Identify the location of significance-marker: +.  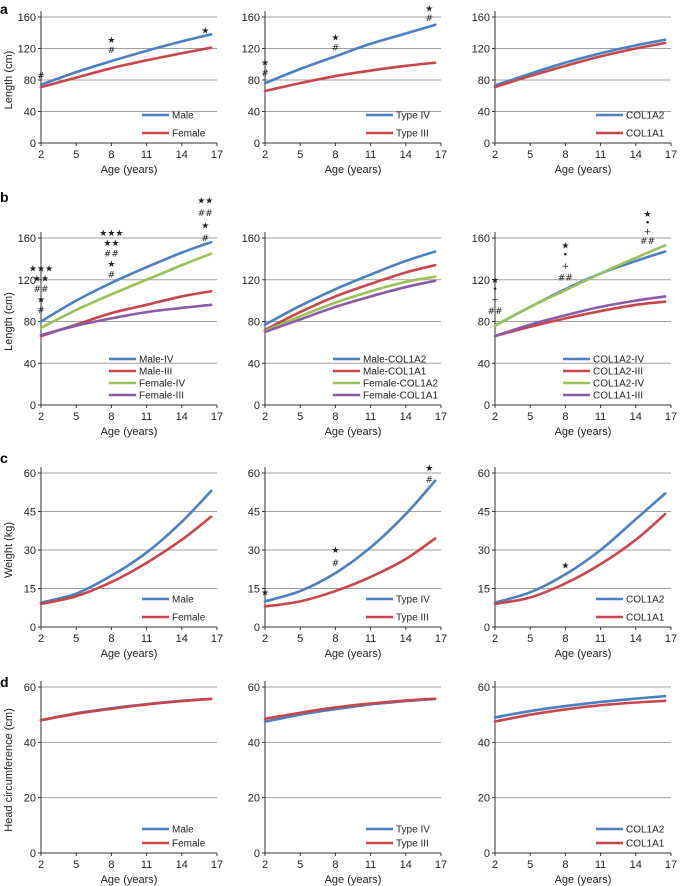
(648, 233).